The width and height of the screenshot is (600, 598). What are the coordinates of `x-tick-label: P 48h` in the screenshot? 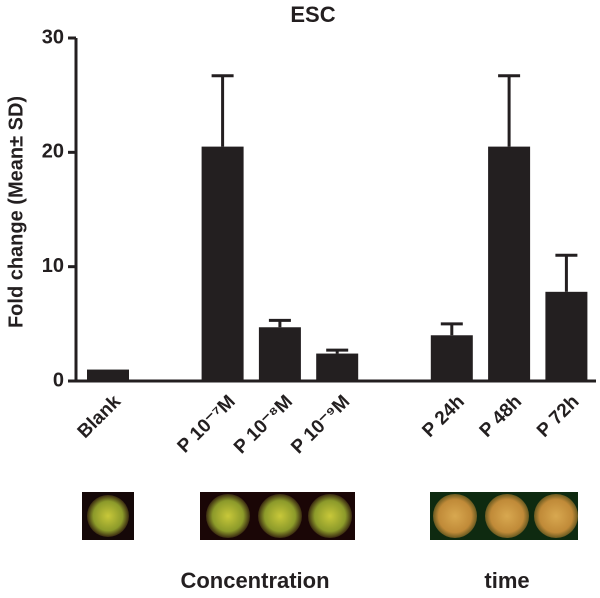 It's located at (501, 416).